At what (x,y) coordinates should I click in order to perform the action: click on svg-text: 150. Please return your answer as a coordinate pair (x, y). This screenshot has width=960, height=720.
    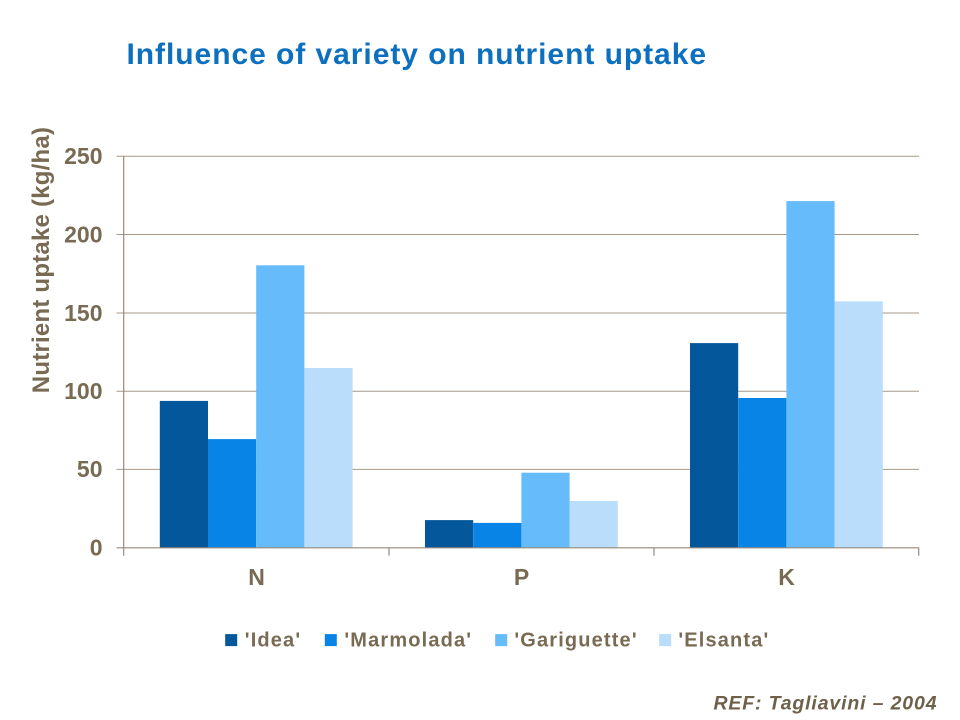
    Looking at the image, I should click on (83, 313).